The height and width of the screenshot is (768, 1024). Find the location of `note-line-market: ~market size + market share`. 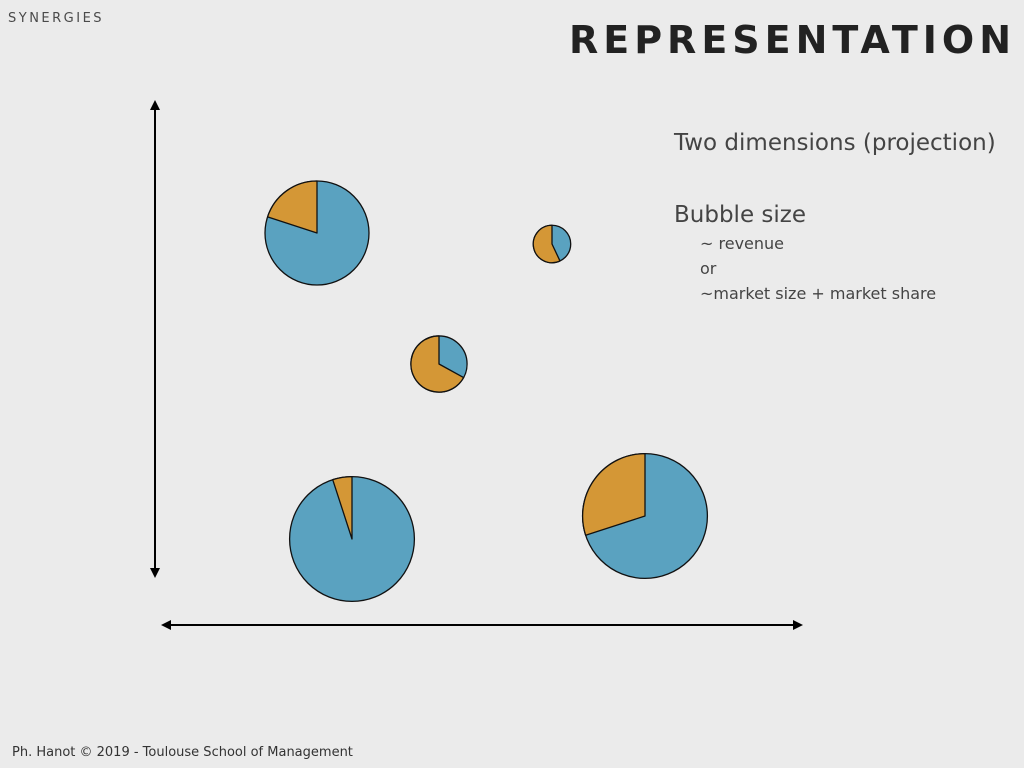

note-line-market: ~market size + market share is located at coordinates (818, 293).